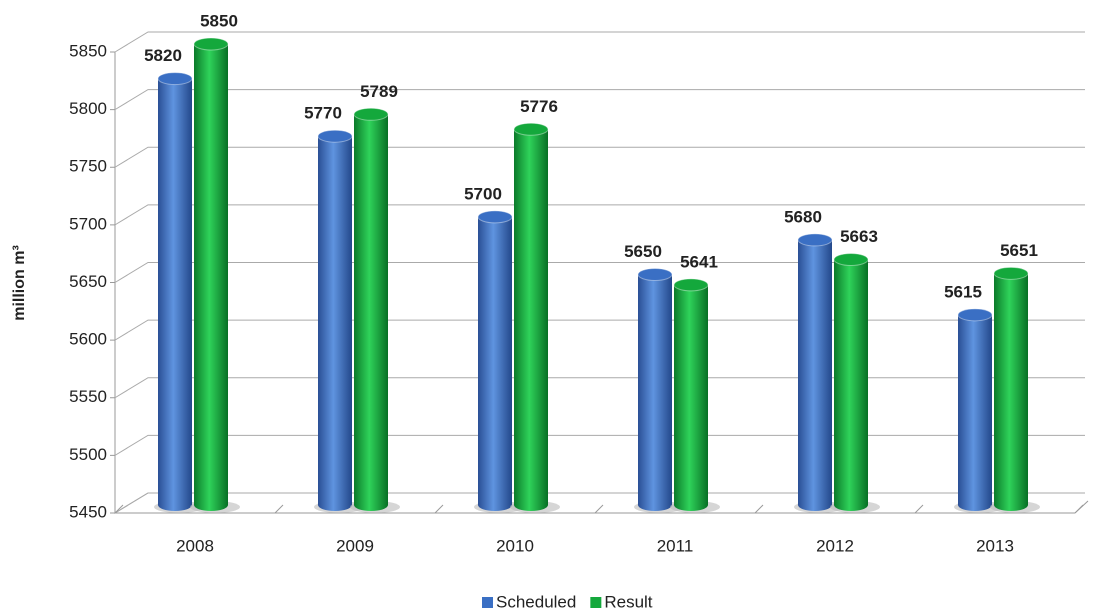 The height and width of the screenshot is (615, 1099). I want to click on y-tick-label: 5550, so click(88, 396).